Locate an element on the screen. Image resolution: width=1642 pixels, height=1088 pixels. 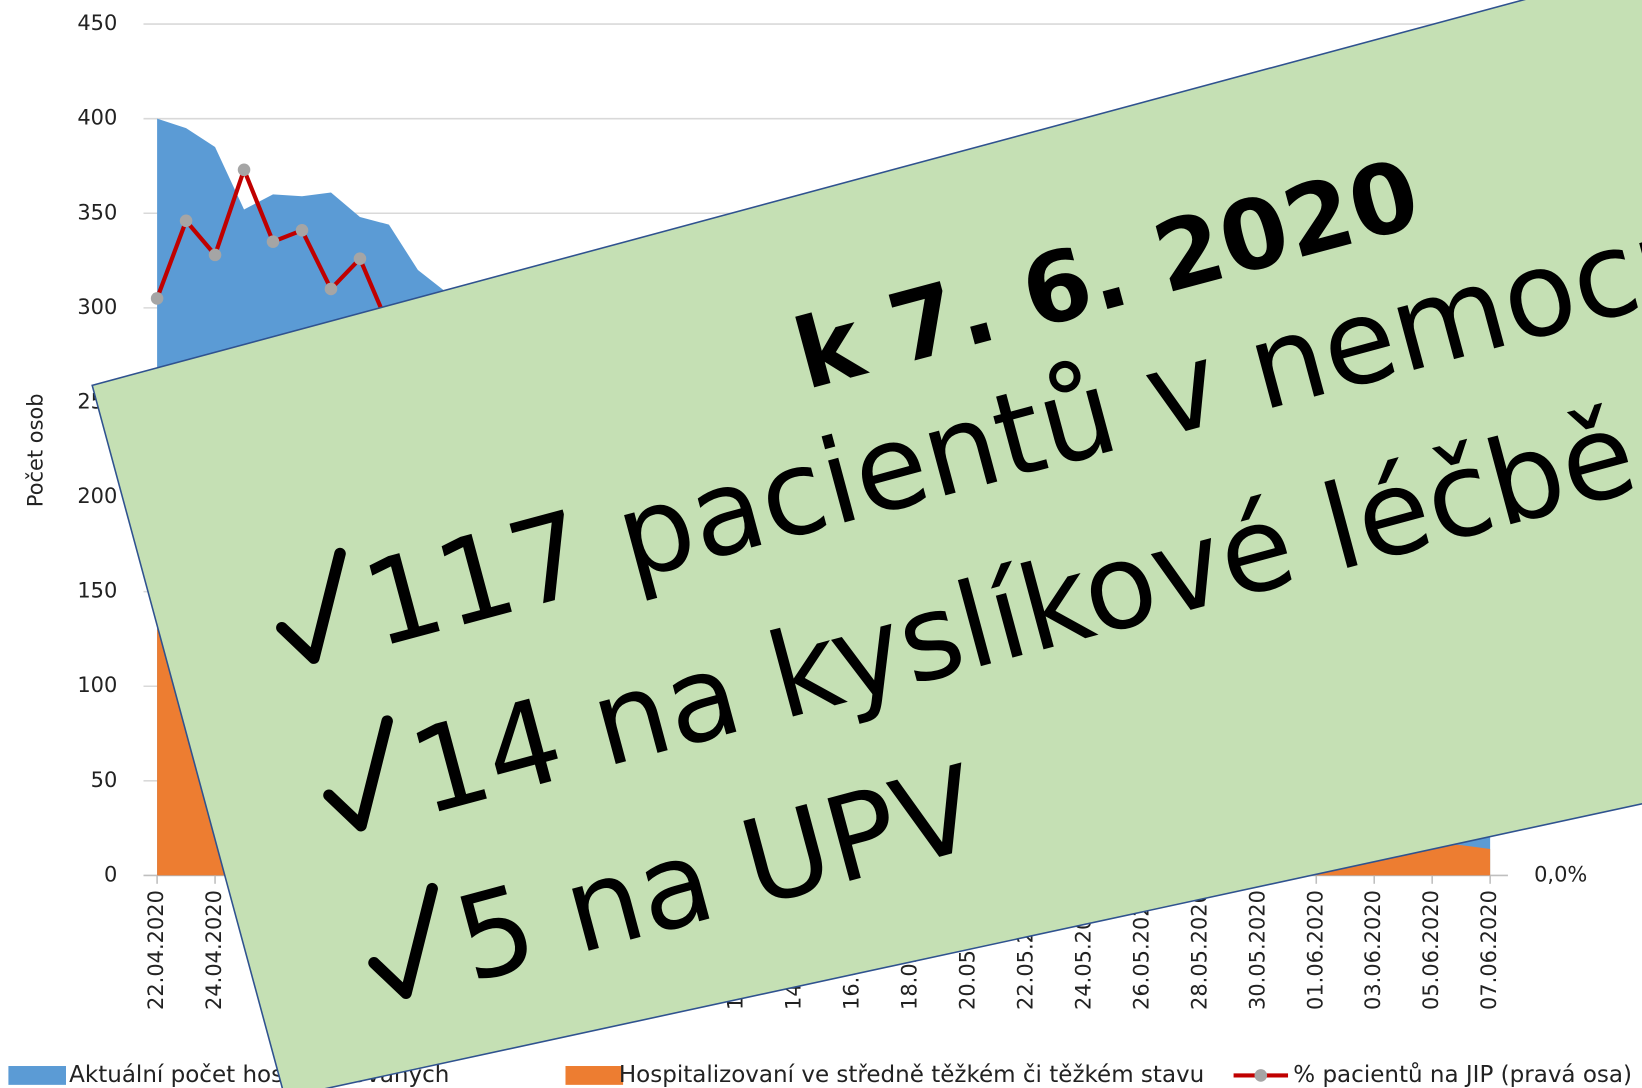
y-tick-label: 0 is located at coordinates (110, 874).